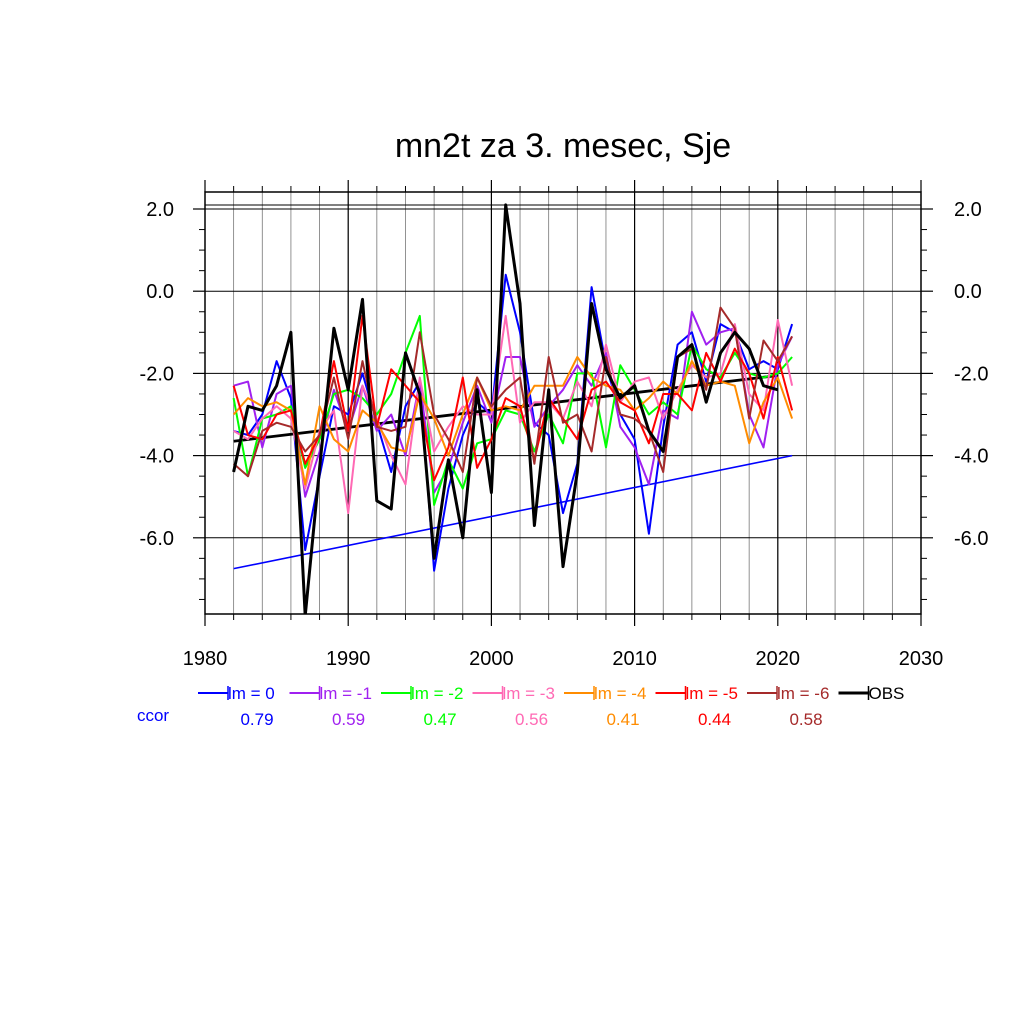 This screenshot has height=1024, width=1024. Describe the element at coordinates (714, 719) in the screenshot. I see `ccor-value-lm-5: 0.44` at that location.